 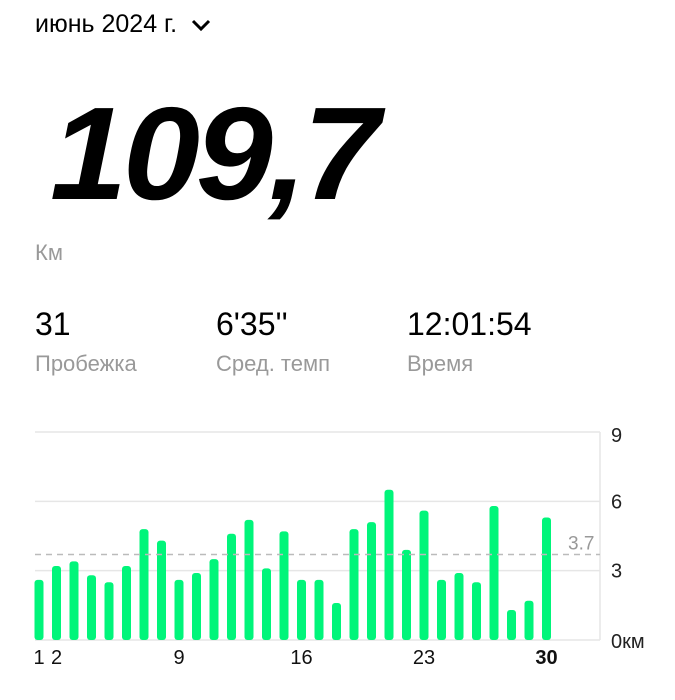 What do you see at coordinates (53, 324) in the screenshot?
I see `stat-value: 31` at bounding box center [53, 324].